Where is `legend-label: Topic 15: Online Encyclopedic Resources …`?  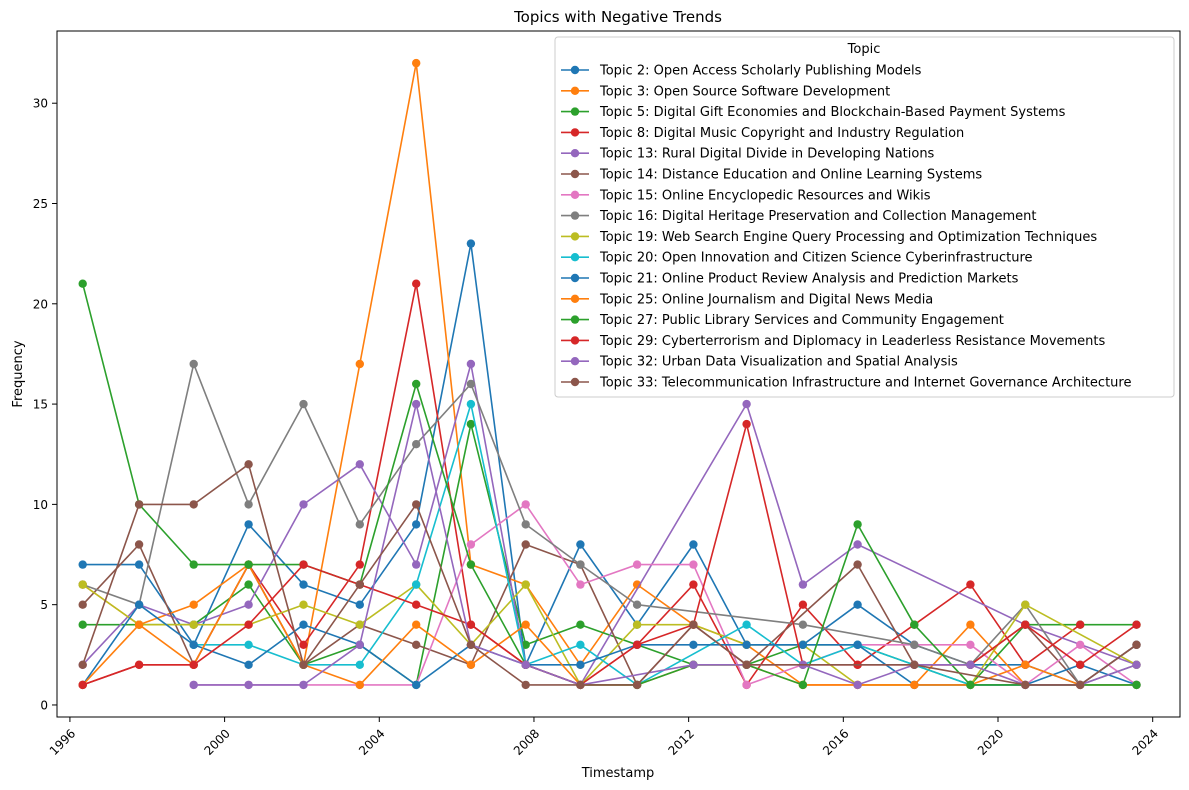
legend-label: Topic 15: Online Encyclopedic Resources … is located at coordinates (765, 195).